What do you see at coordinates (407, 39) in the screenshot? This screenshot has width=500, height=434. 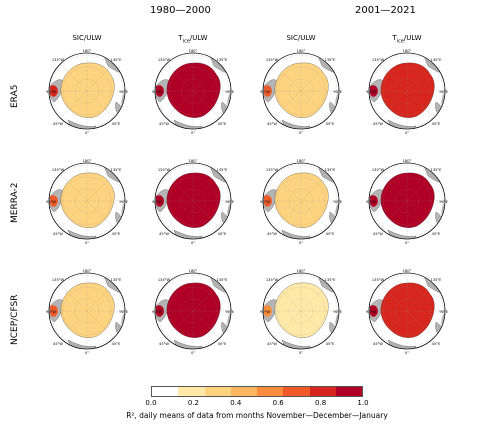 I see `column-title-4: Tice/ULW` at bounding box center [407, 39].